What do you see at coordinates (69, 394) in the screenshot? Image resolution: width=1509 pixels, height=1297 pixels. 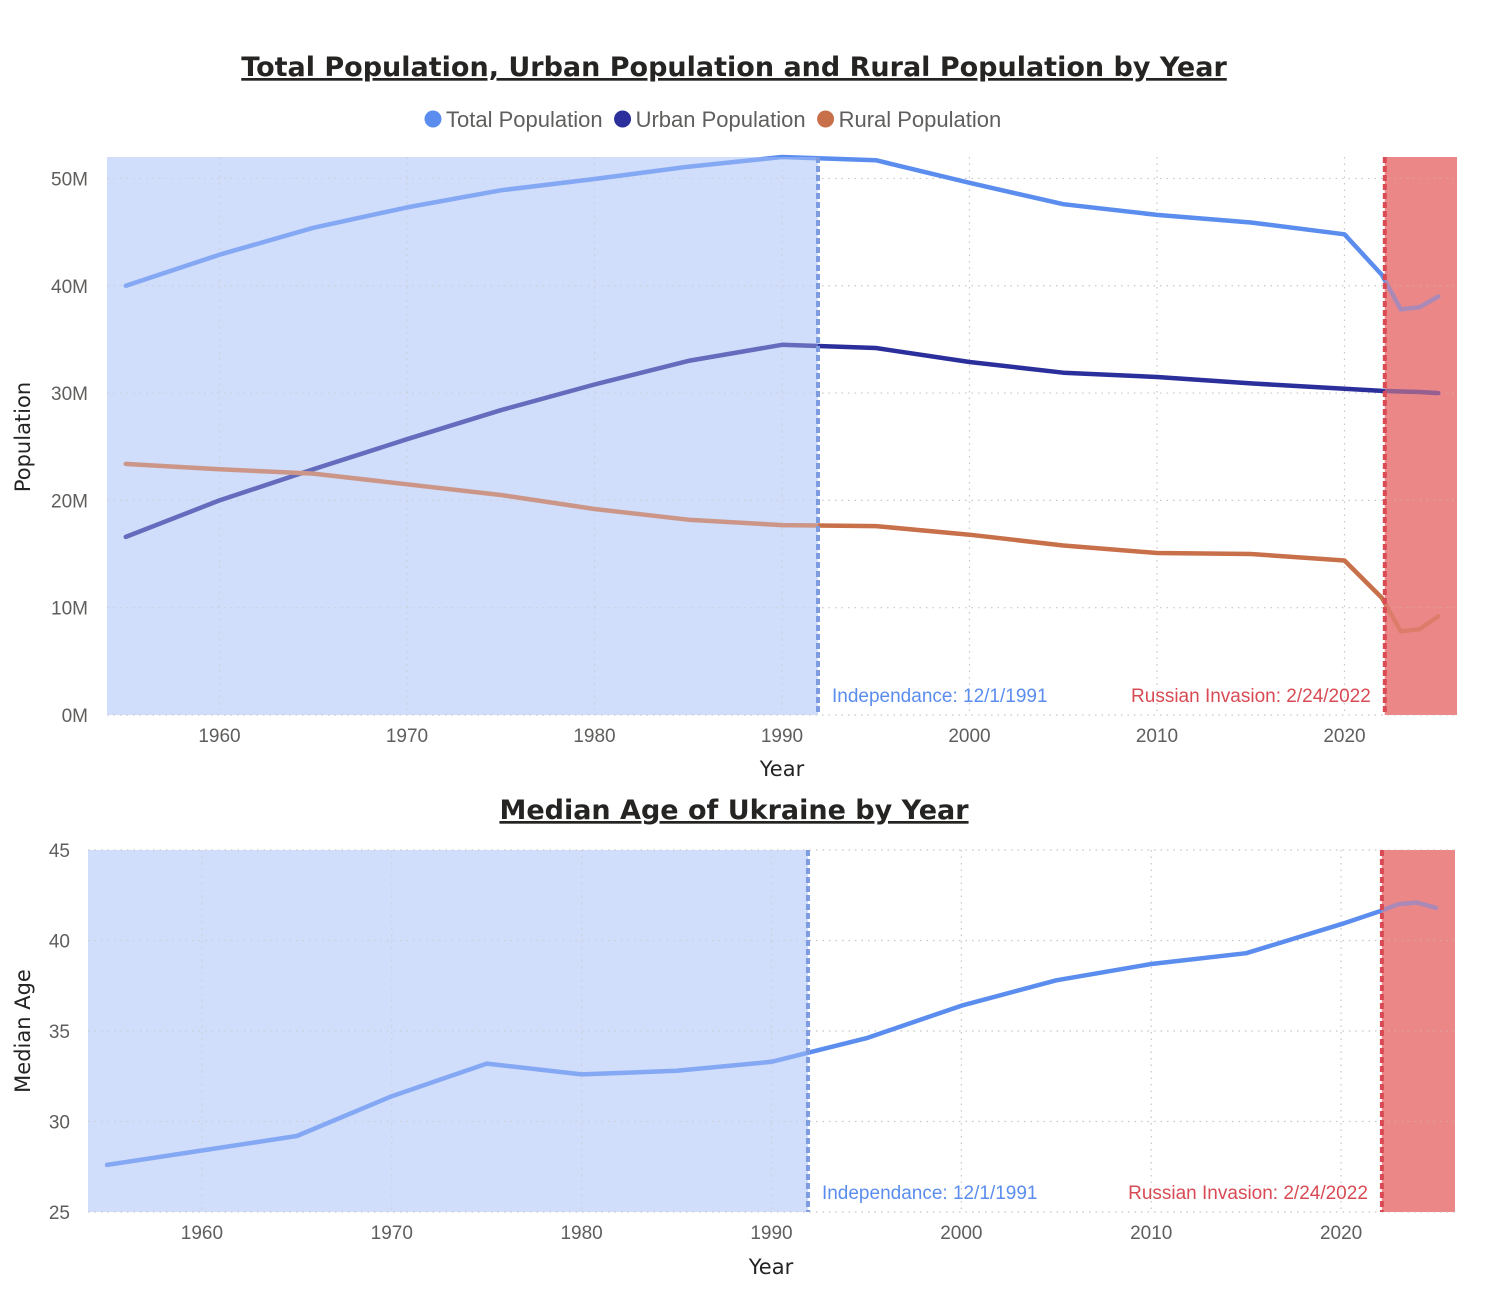 I see `chart1-y-tick-label: 30M` at bounding box center [69, 394].